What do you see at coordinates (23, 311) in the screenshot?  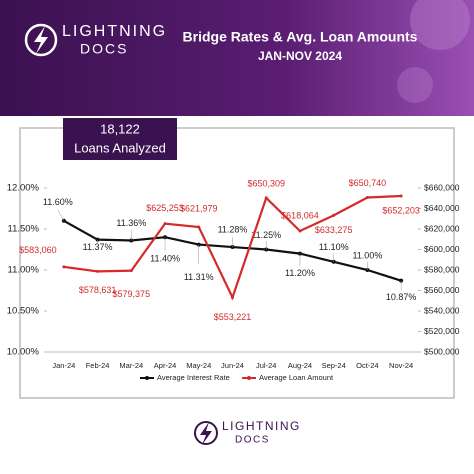 I see `y-tick-label: 10.50%` at bounding box center [23, 311].